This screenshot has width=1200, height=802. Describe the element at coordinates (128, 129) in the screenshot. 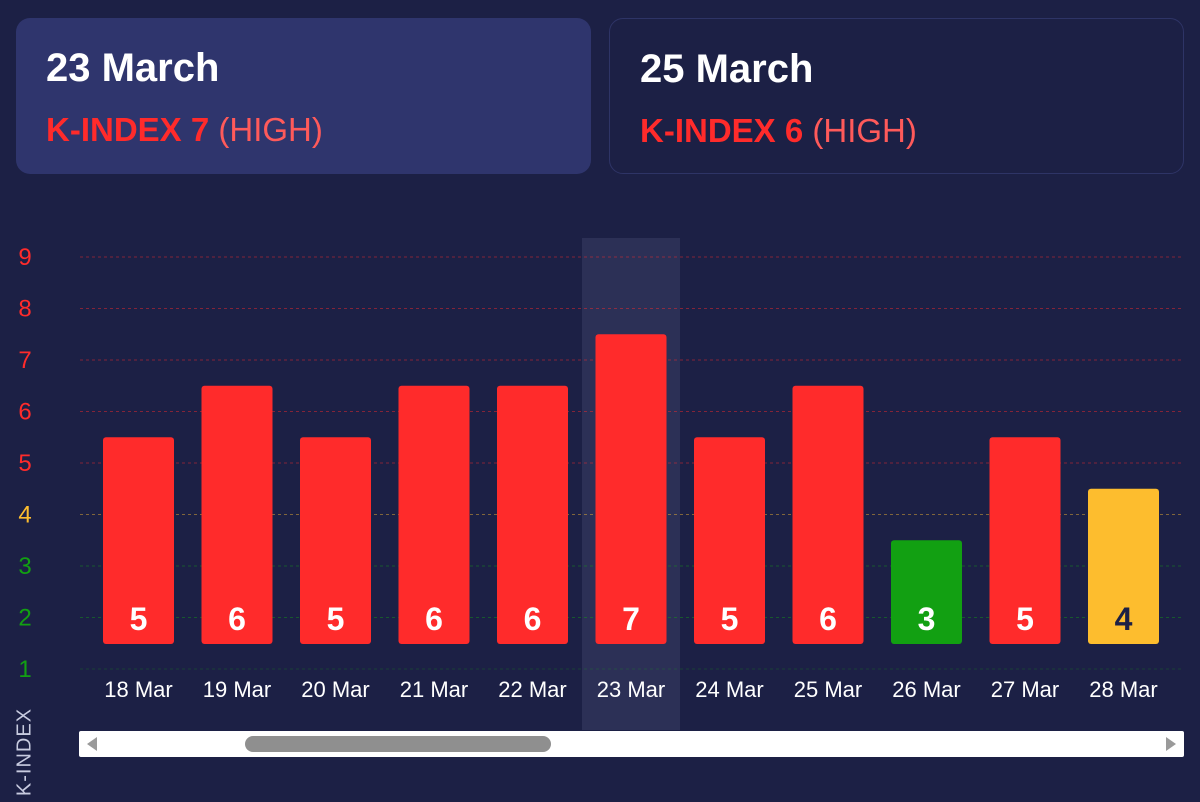

I see `card-k-index-value: K-INDEX 7` at that location.